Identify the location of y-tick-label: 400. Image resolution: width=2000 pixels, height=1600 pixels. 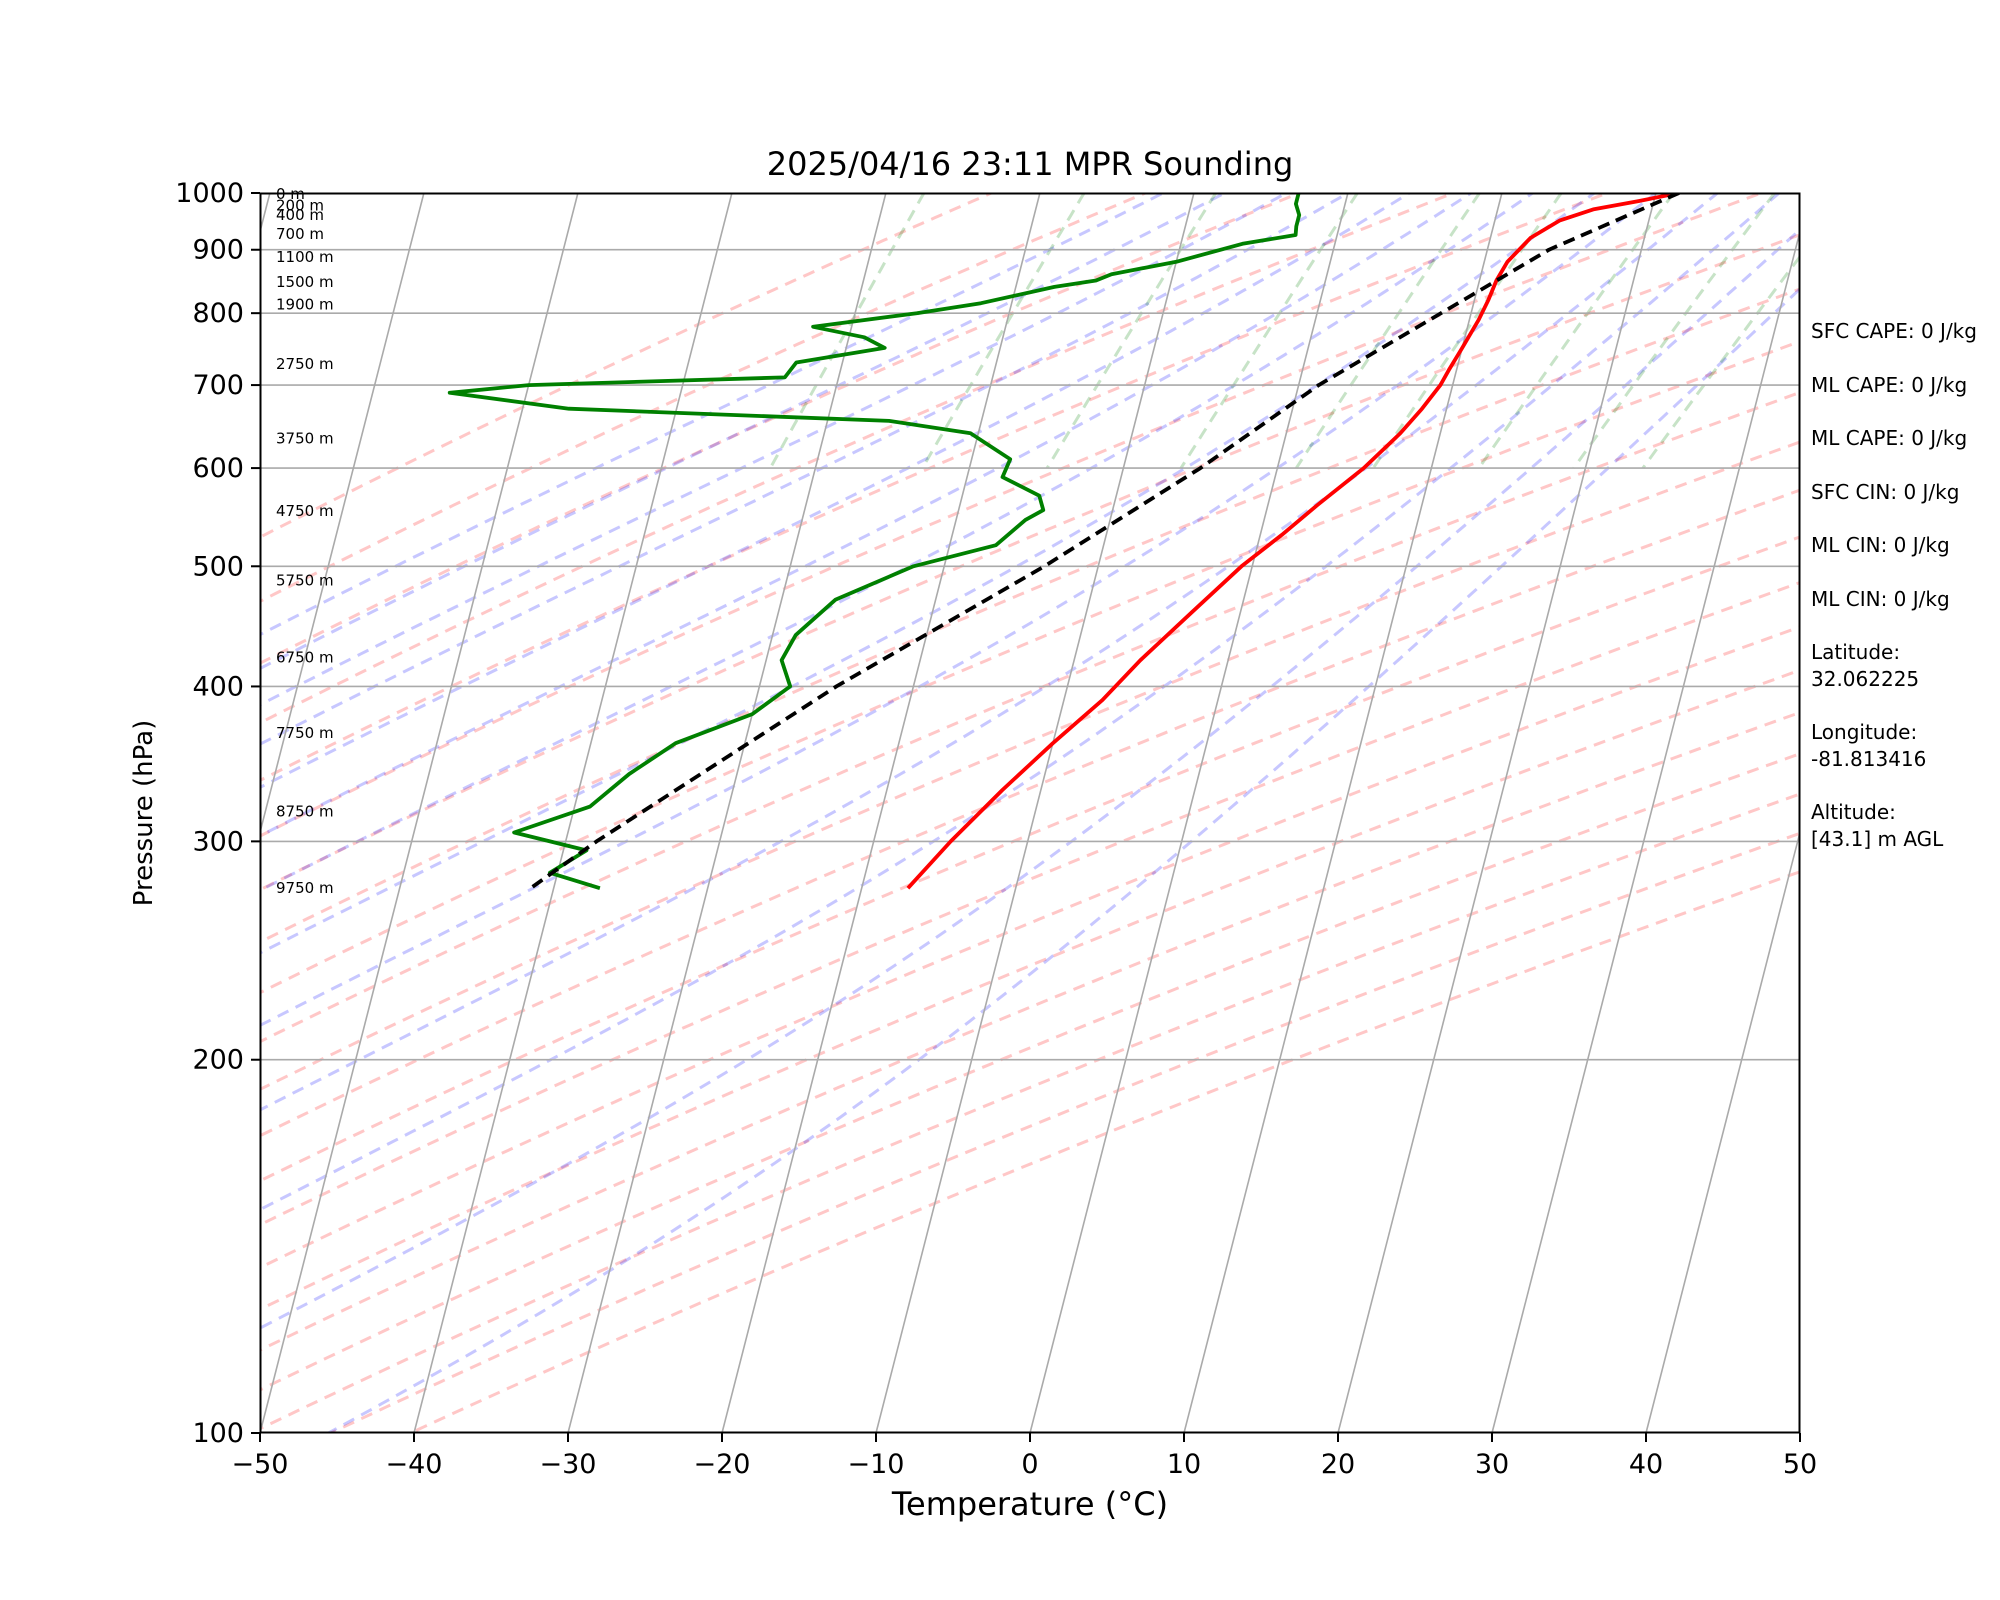
(218, 686).